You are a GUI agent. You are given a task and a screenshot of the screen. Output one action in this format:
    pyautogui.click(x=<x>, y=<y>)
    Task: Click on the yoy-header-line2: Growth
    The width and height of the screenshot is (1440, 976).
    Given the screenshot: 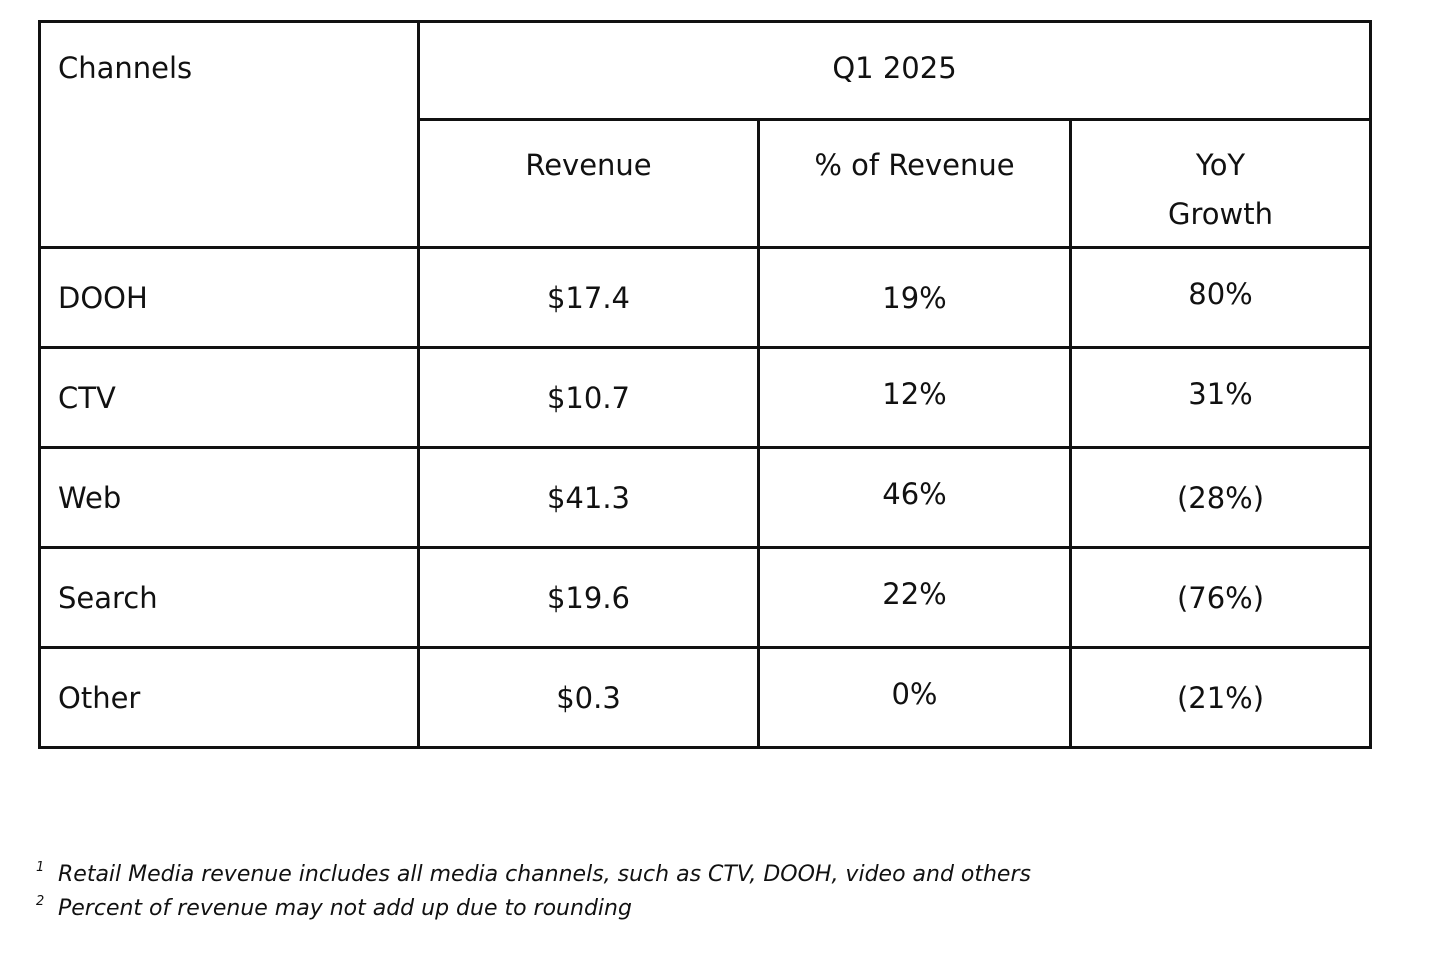 What is the action you would take?
    pyautogui.click(x=1220, y=214)
    